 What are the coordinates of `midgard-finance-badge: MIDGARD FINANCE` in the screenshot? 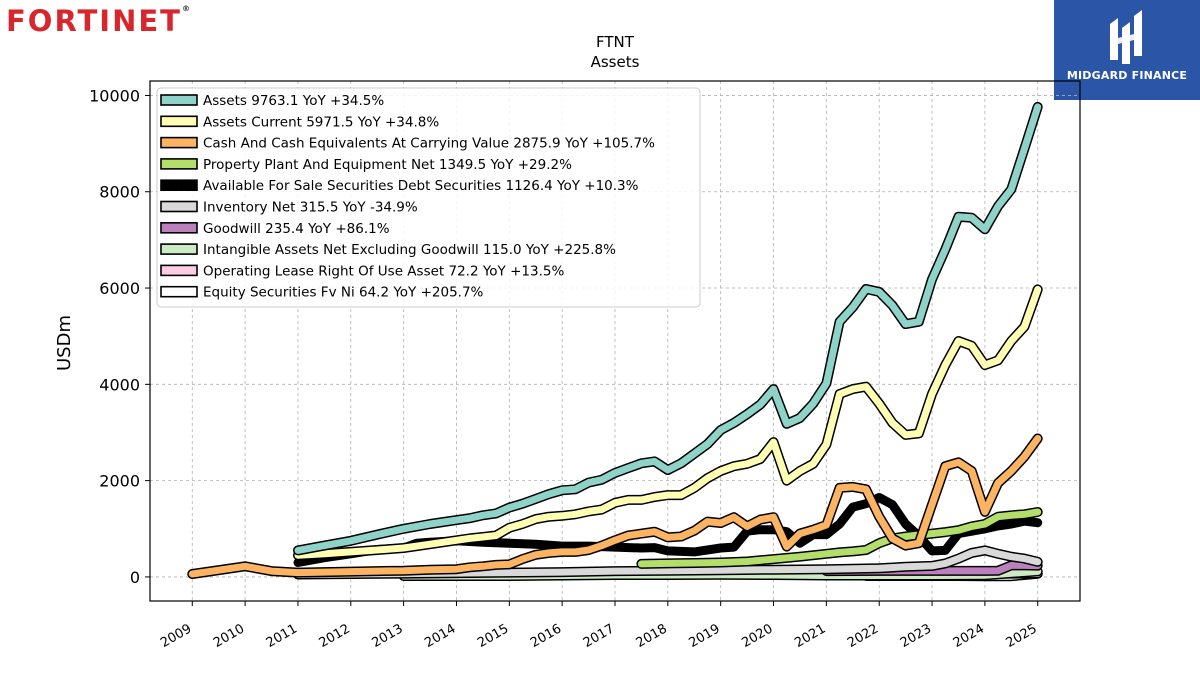 It's located at (1127, 50).